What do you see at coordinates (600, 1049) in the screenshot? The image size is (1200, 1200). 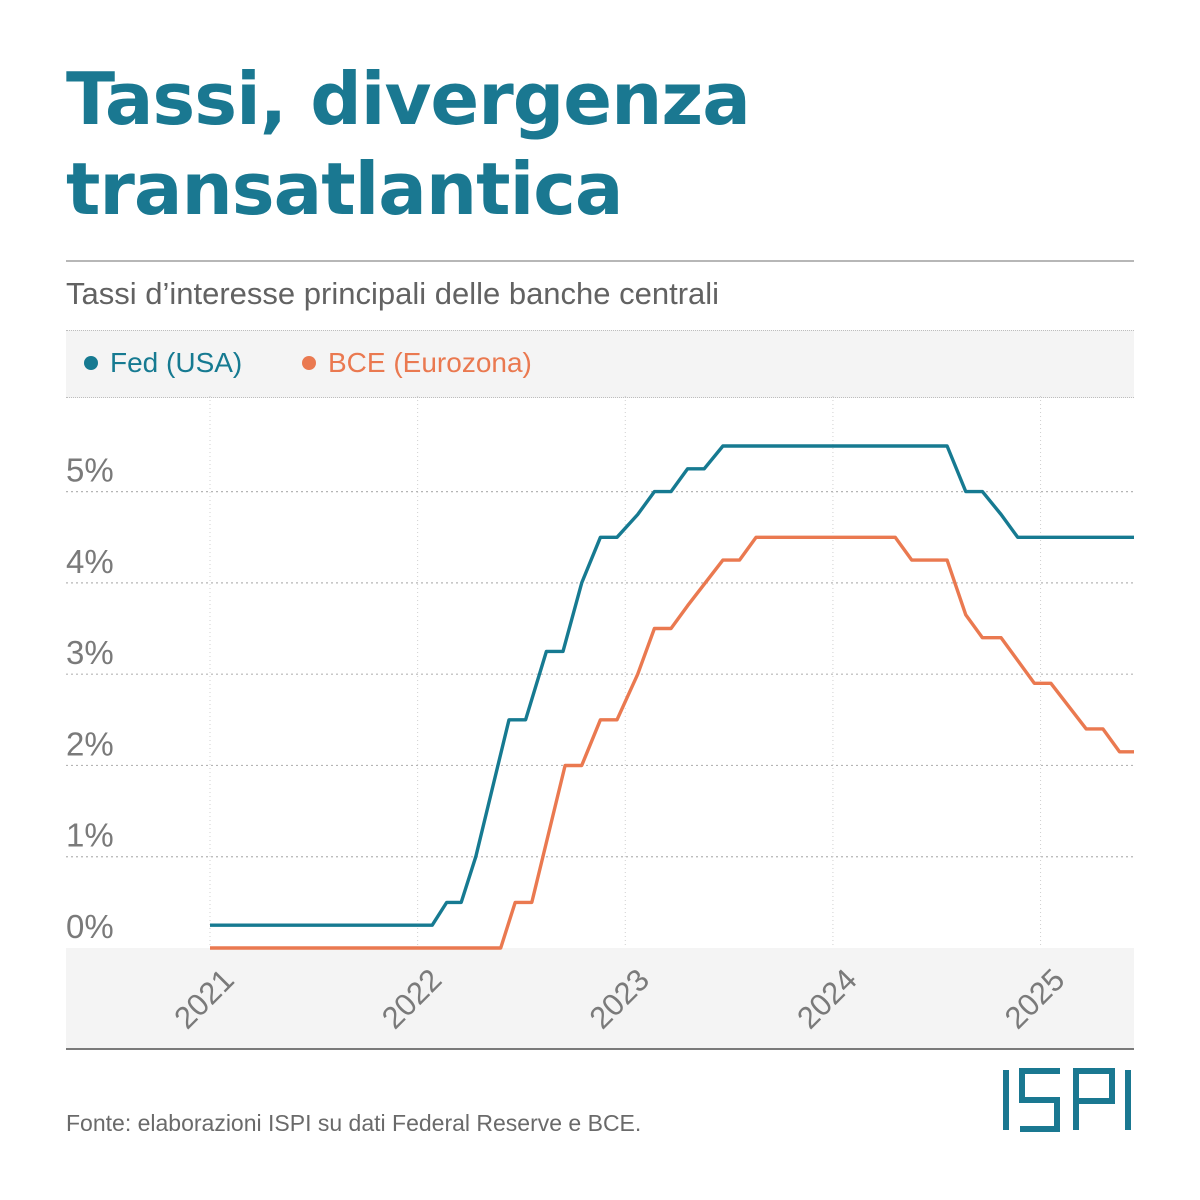 I see `bottom-divider` at bounding box center [600, 1049].